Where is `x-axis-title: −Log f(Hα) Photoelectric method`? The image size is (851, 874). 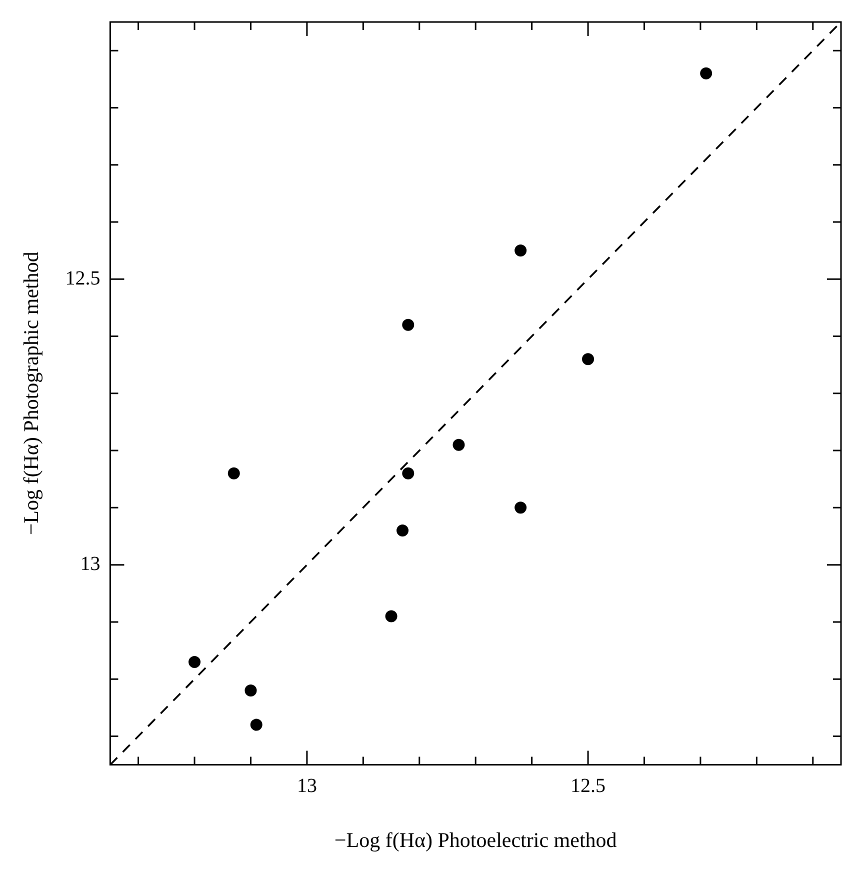 x-axis-title: −Log f(Hα) Photoelectric method is located at coordinates (476, 840).